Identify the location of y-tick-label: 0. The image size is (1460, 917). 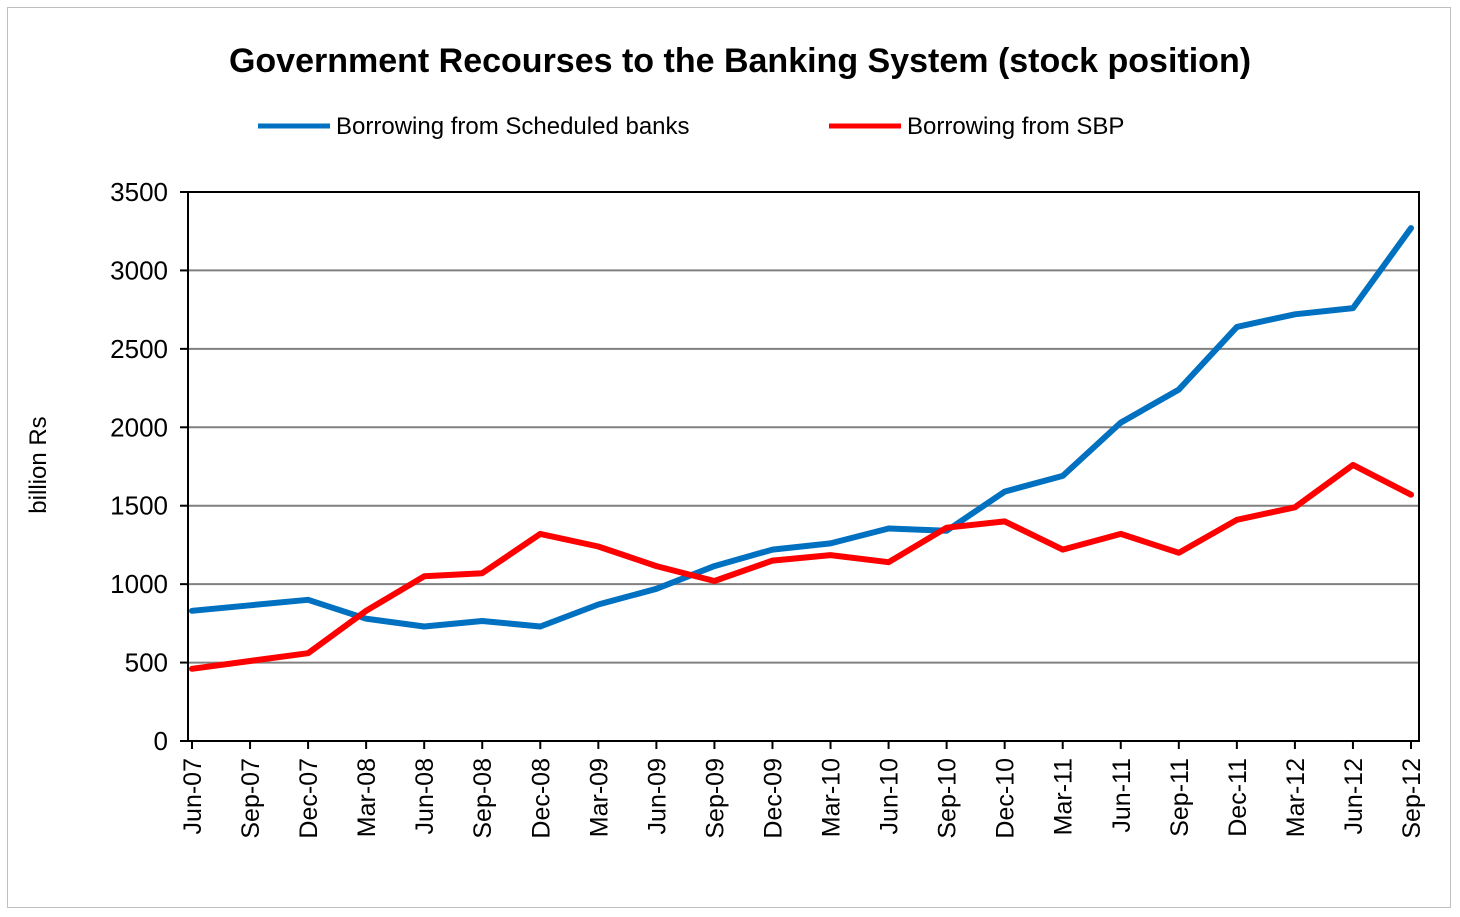
(161, 741).